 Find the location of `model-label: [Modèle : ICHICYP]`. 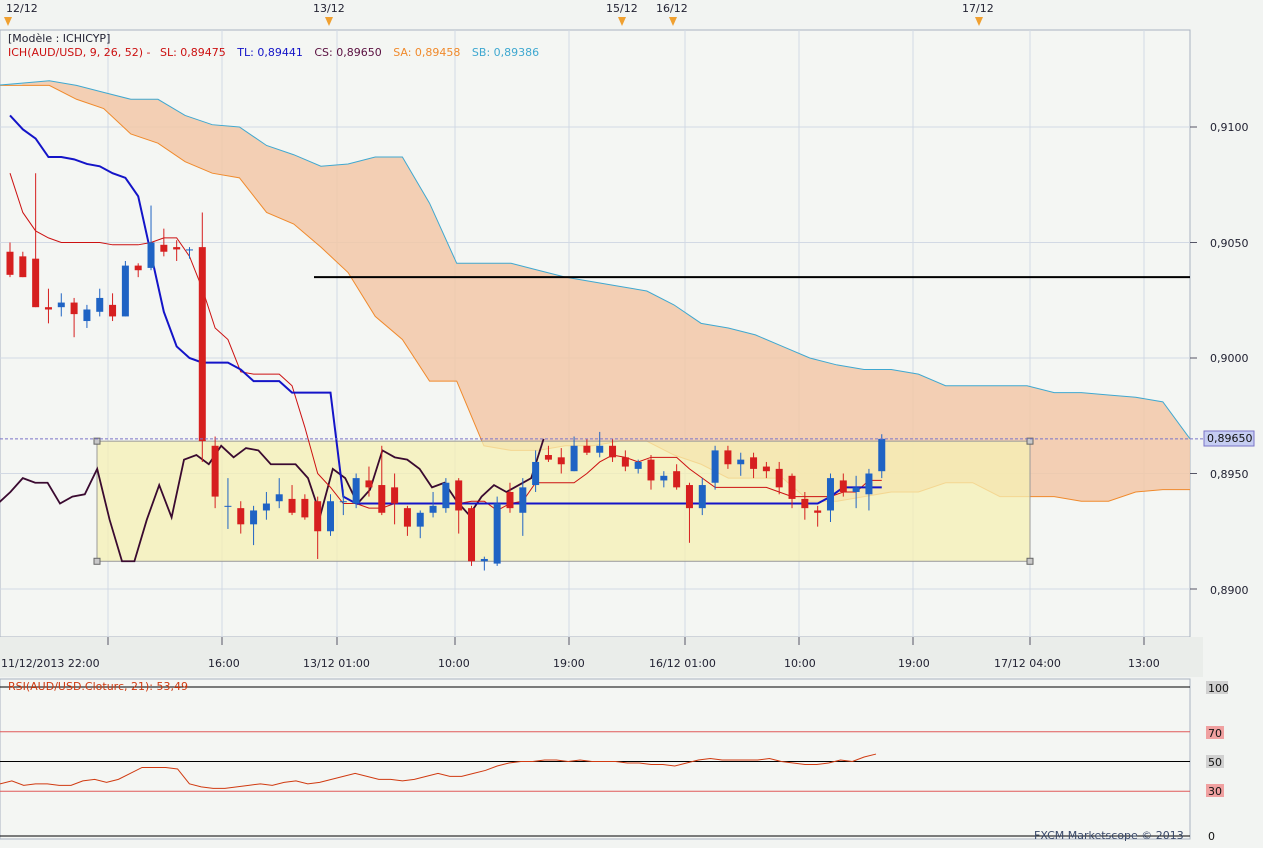

model-label: [Modèle : ICHICYP] is located at coordinates (59, 38).